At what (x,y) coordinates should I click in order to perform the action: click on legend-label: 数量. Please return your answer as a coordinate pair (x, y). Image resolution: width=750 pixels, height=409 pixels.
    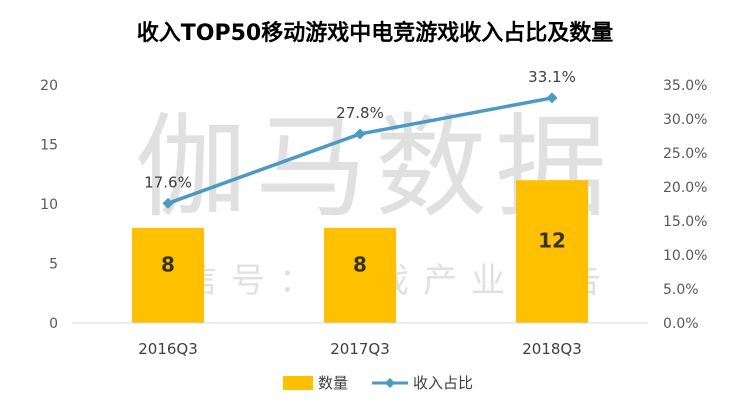
    Looking at the image, I should click on (333, 383).